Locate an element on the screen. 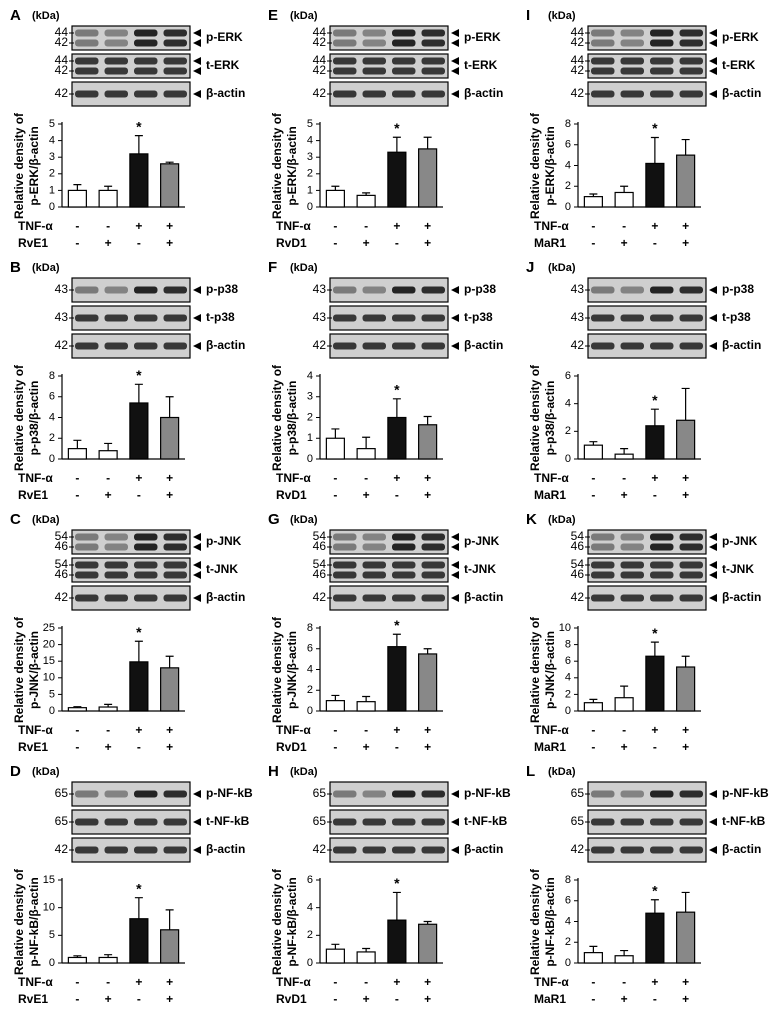  kda-marker: 42 is located at coordinates (320, 42).